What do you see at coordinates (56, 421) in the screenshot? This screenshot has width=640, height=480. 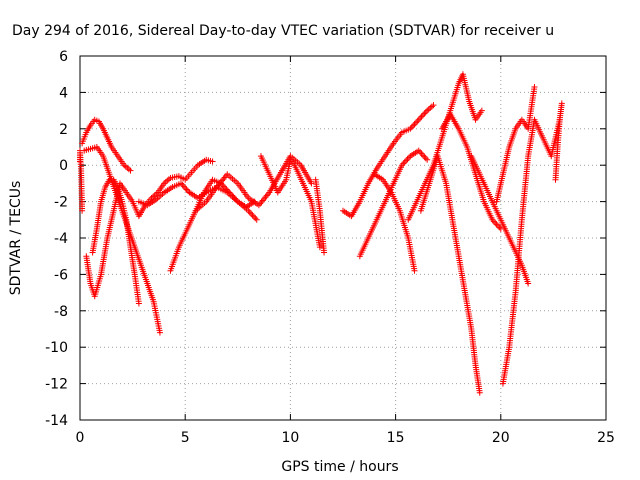 I see `y-tick-label: -14` at bounding box center [56, 421].